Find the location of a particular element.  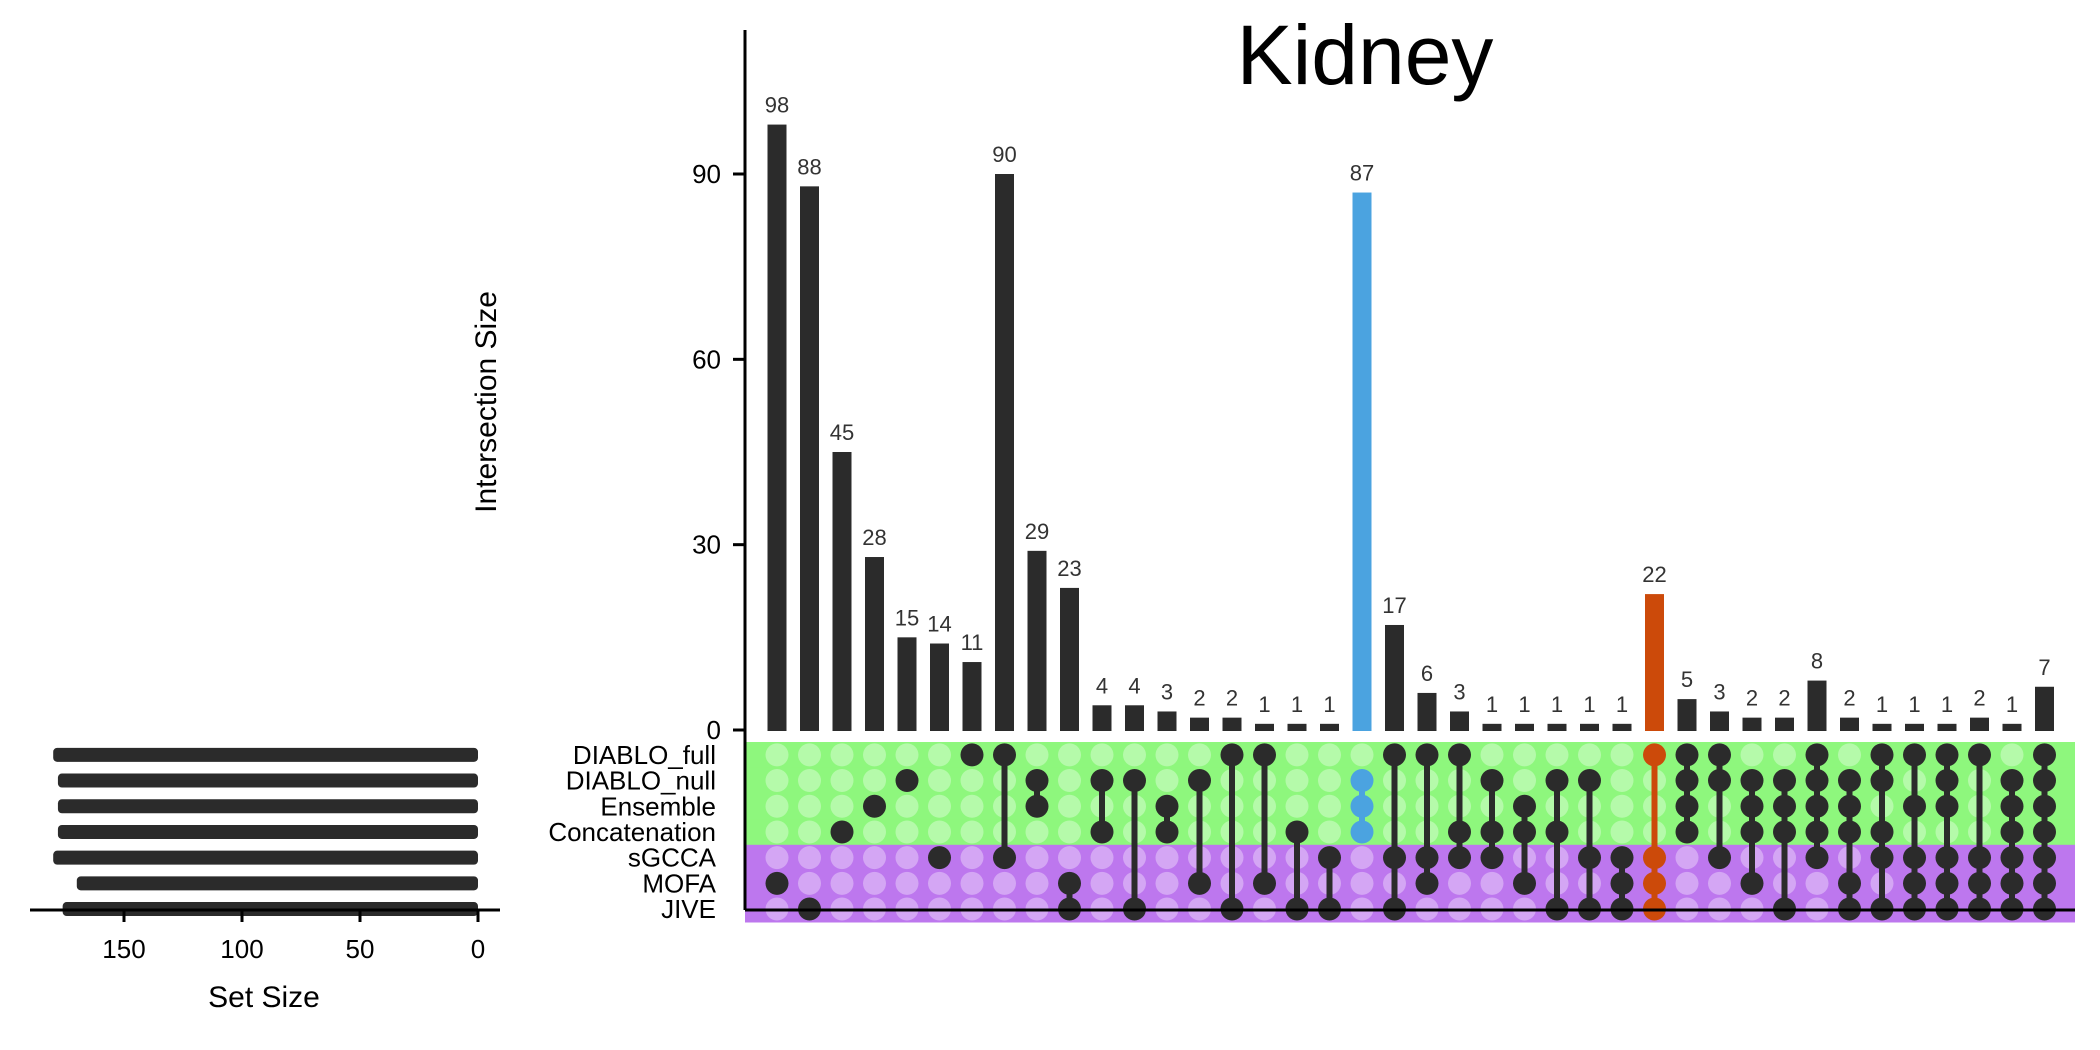

set-name-label: DIABLO_null is located at coordinates (641, 781).